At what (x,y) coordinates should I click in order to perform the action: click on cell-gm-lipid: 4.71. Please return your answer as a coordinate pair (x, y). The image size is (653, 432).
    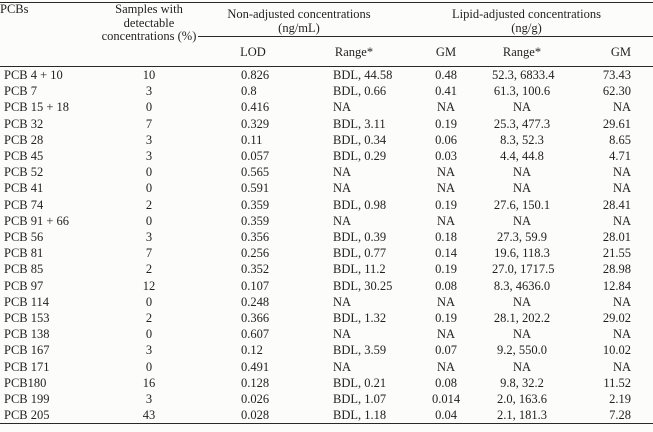
    Looking at the image, I should click on (620, 156).